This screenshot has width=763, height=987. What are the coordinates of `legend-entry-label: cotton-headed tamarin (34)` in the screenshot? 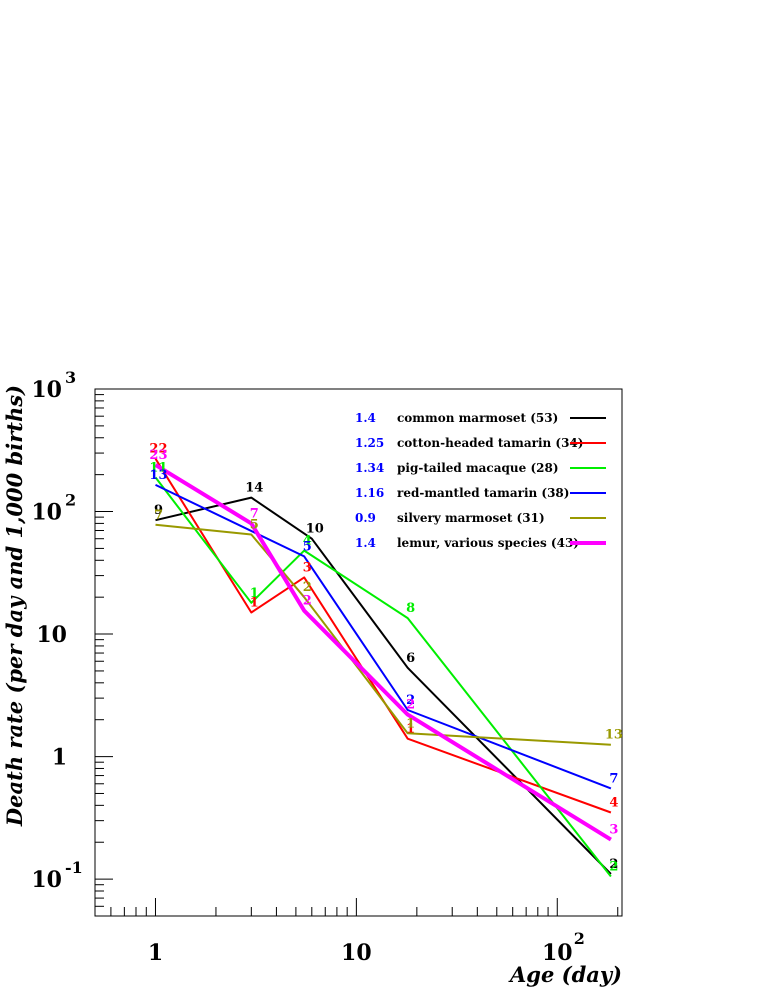 It's located at (490, 443).